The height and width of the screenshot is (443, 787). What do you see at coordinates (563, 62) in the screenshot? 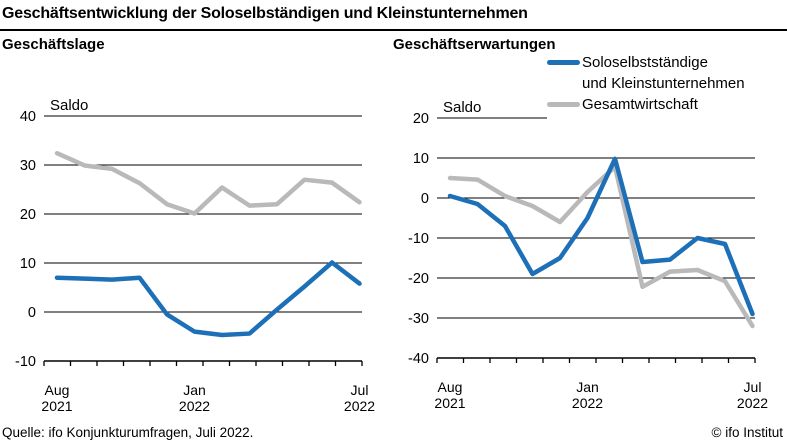
I see `blue-line-swatch-icon` at bounding box center [563, 62].